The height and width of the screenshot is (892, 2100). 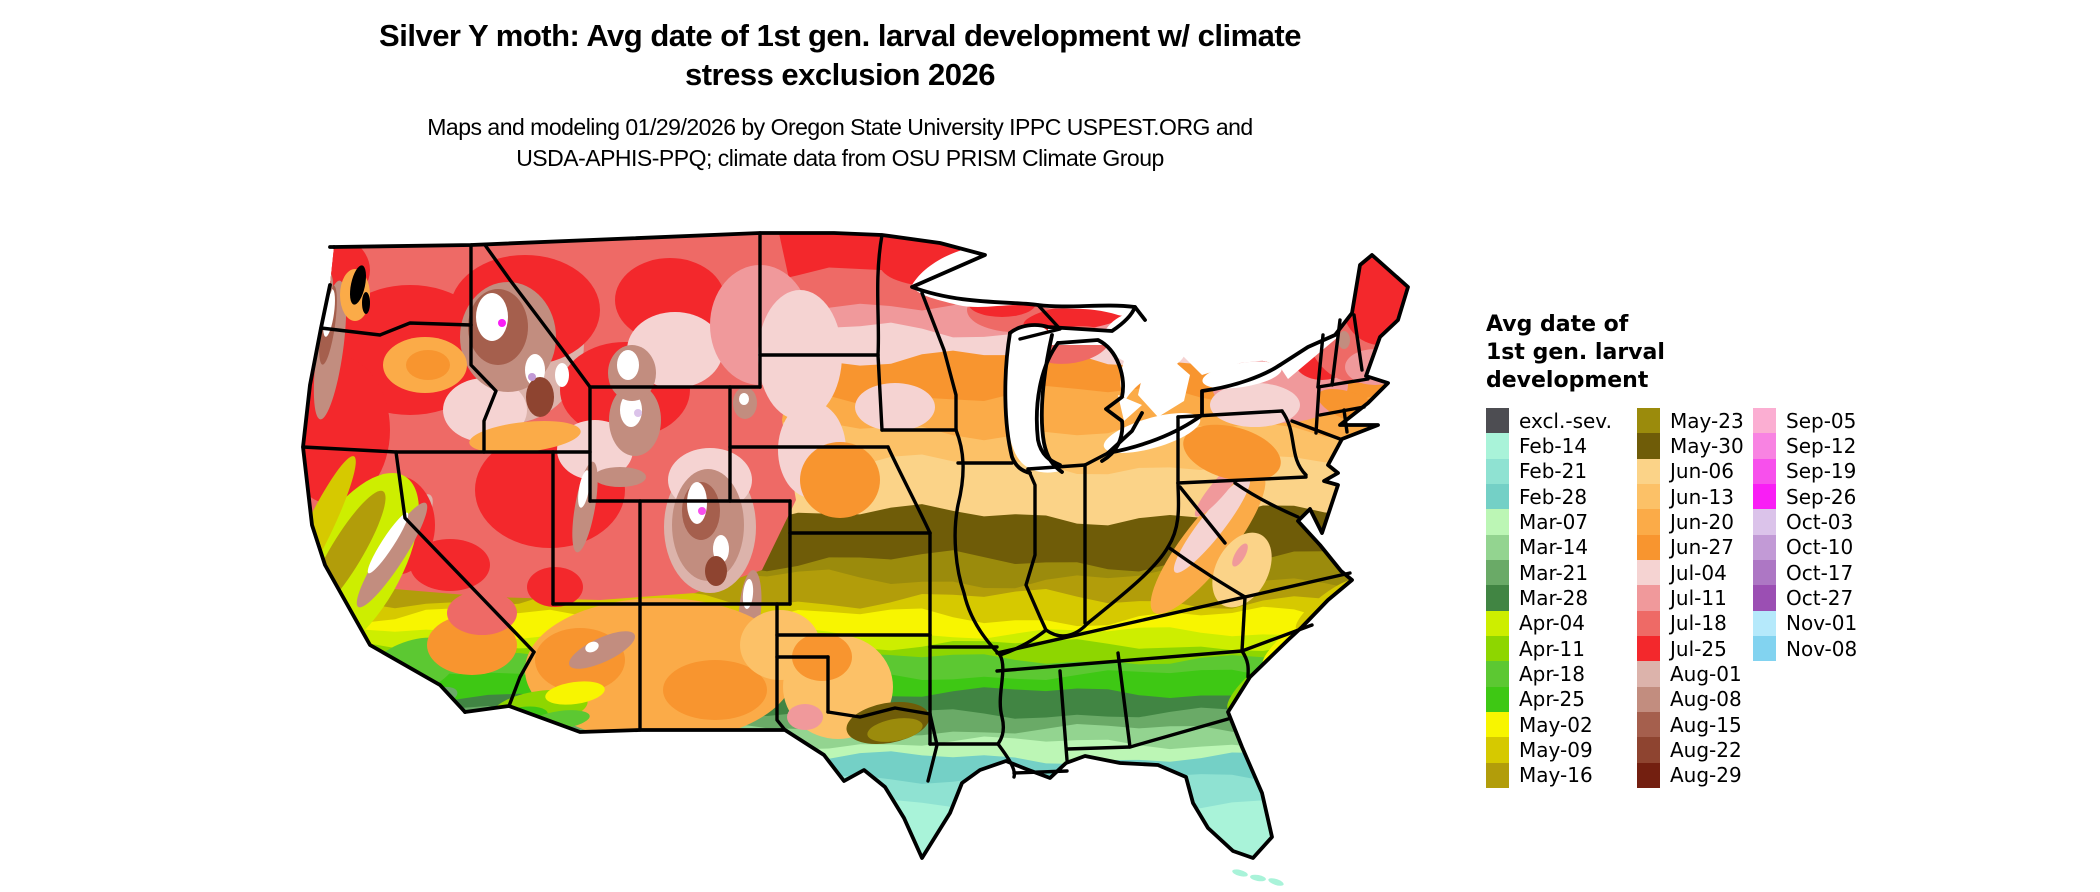 I want to click on legend-label: Oct-10, so click(x=1820, y=547).